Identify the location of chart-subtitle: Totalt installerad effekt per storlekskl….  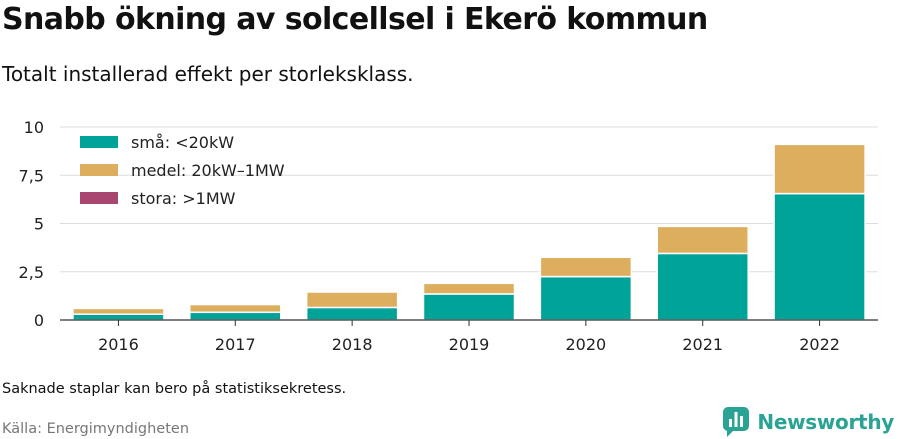
(208, 74).